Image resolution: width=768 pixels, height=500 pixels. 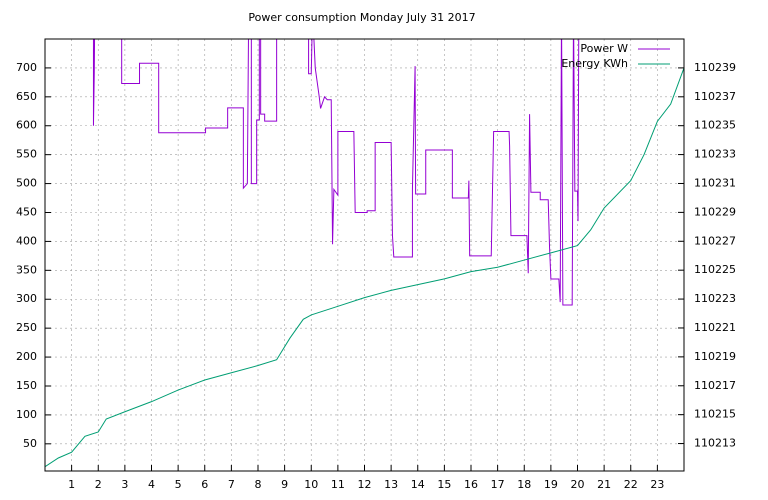 What do you see at coordinates (631, 484) in the screenshot?
I see `x-tick-label: 22` at bounding box center [631, 484].